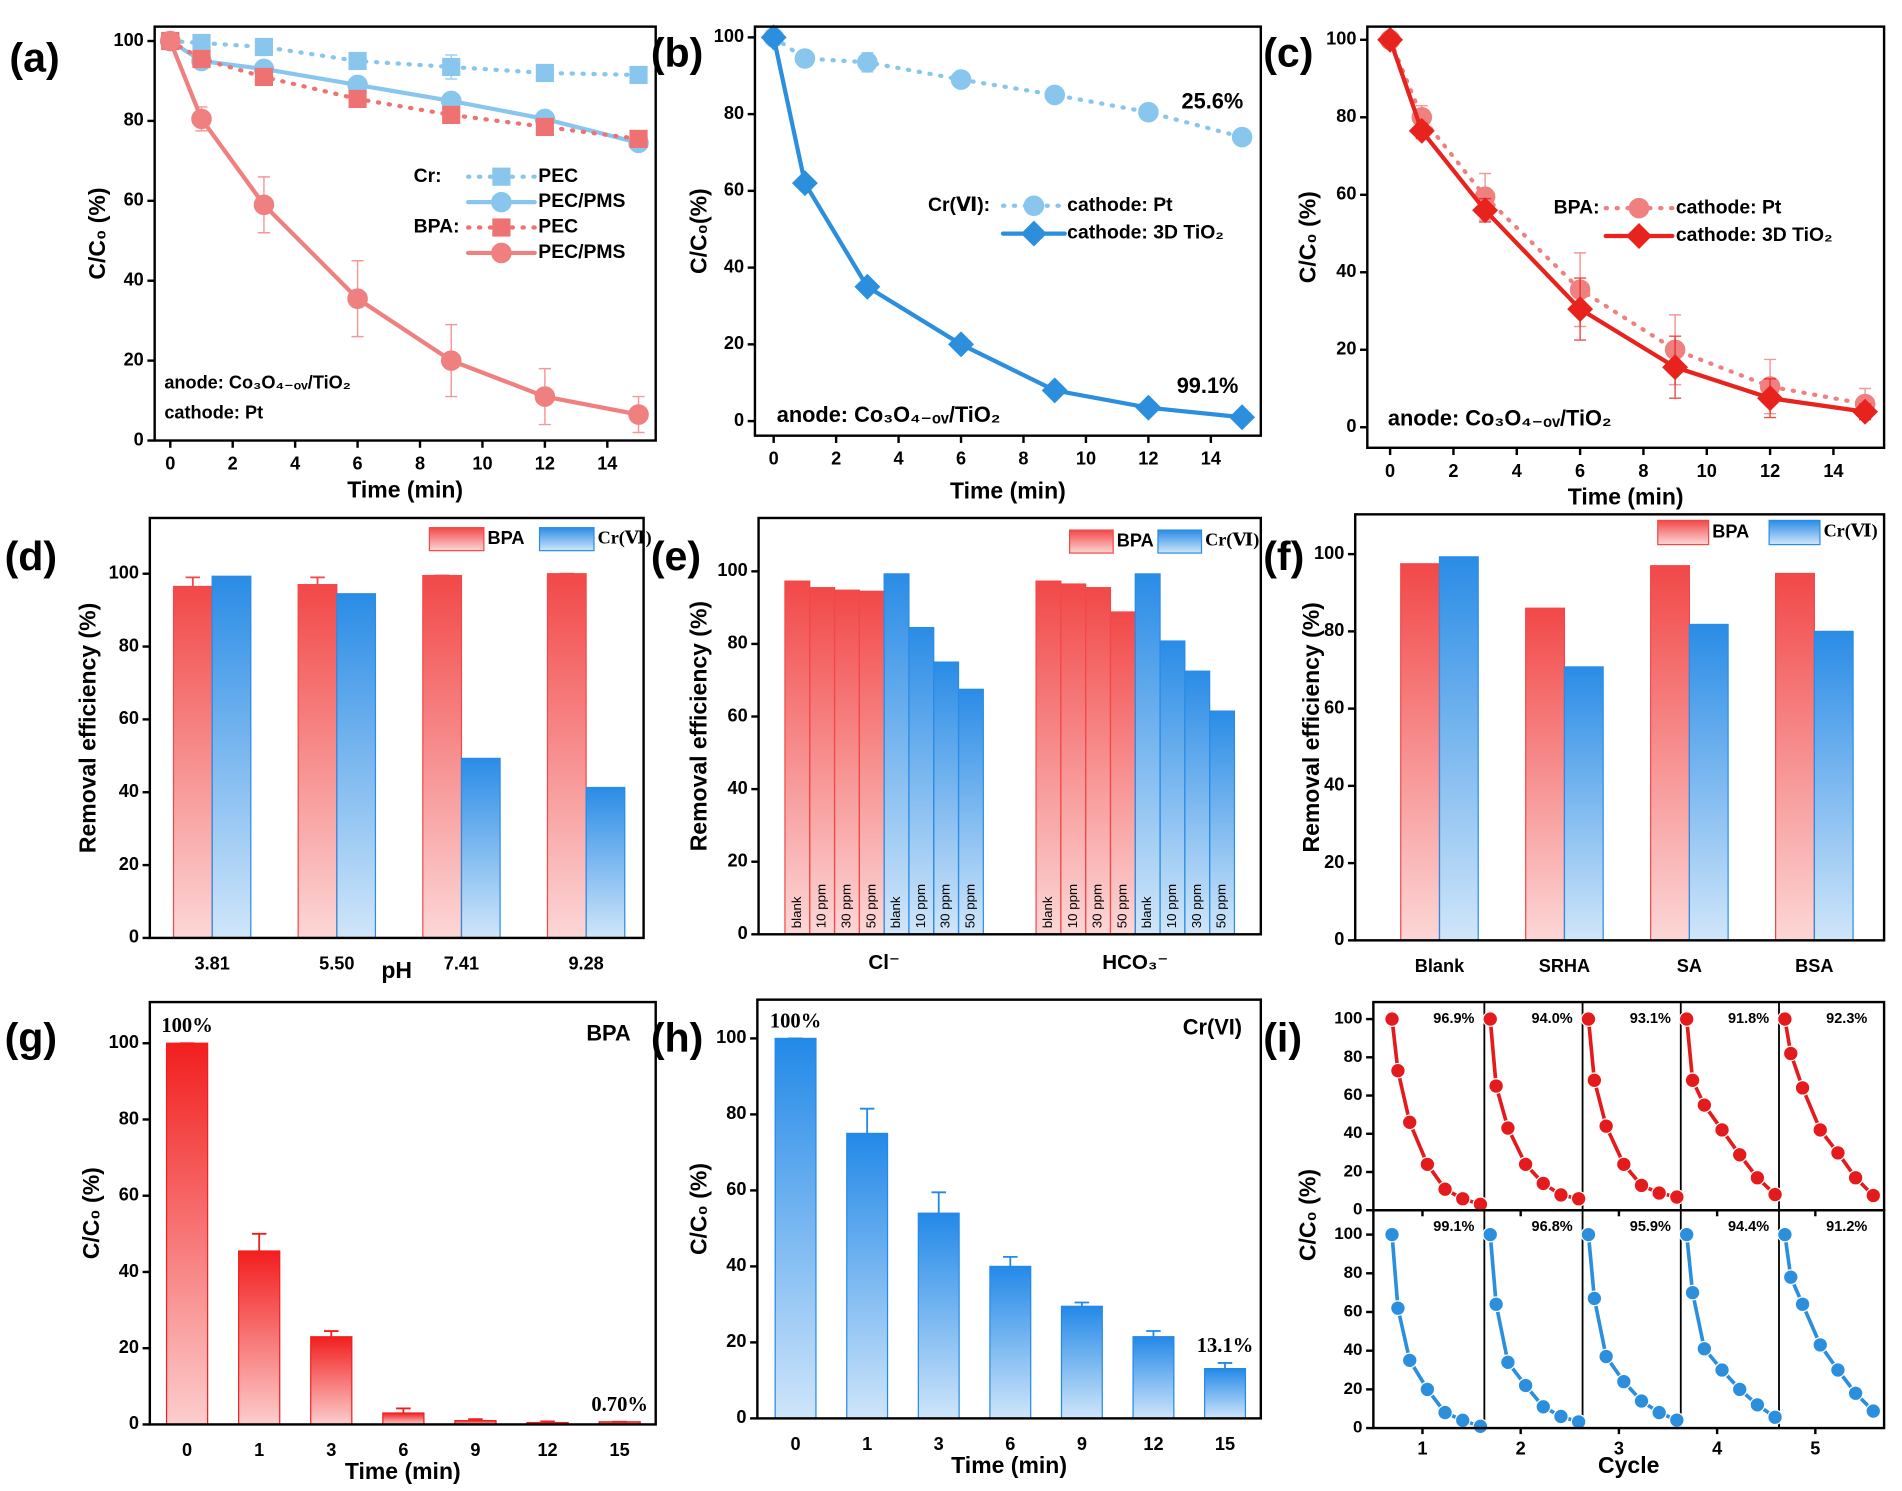 This screenshot has height=1491, width=1902. What do you see at coordinates (1754, 235) in the screenshot?
I see `legend-label: cathode: 3D TiO₂` at bounding box center [1754, 235].